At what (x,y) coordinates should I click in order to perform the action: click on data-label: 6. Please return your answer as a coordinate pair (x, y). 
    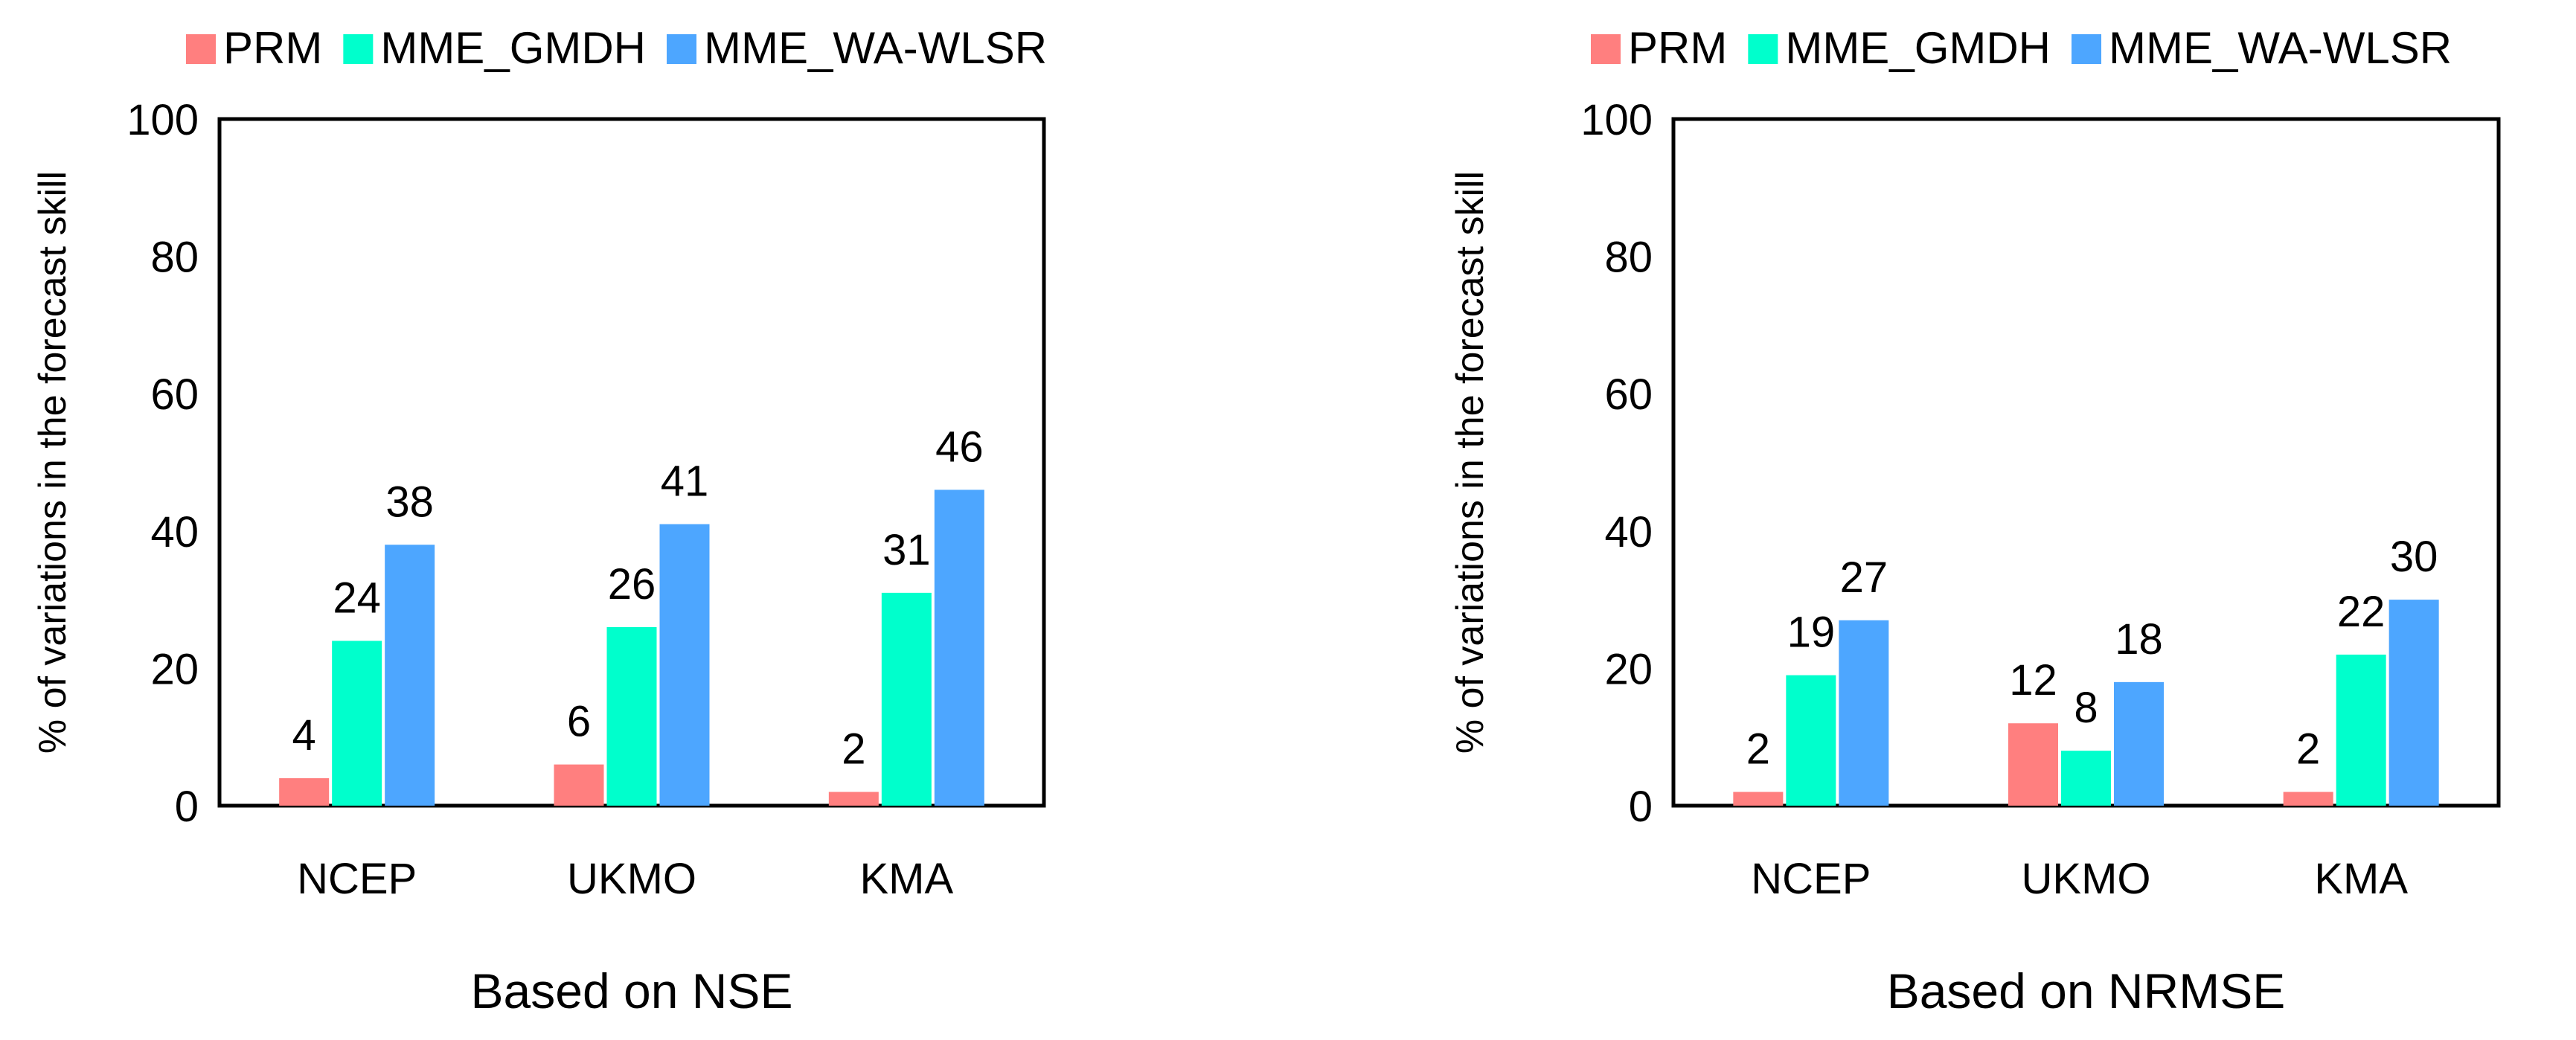
    Looking at the image, I should click on (579, 722).